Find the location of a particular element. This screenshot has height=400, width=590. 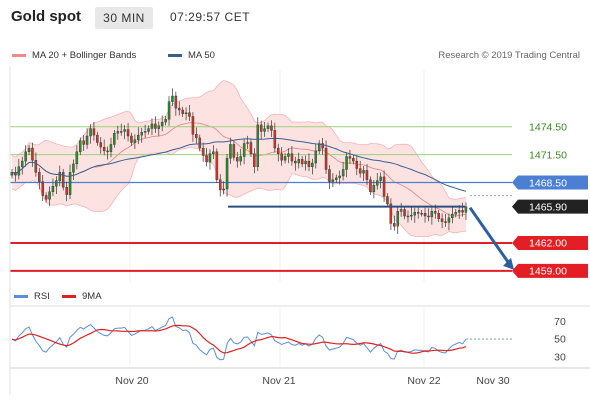

legend-item-9ma: 9MA is located at coordinates (82, 296).